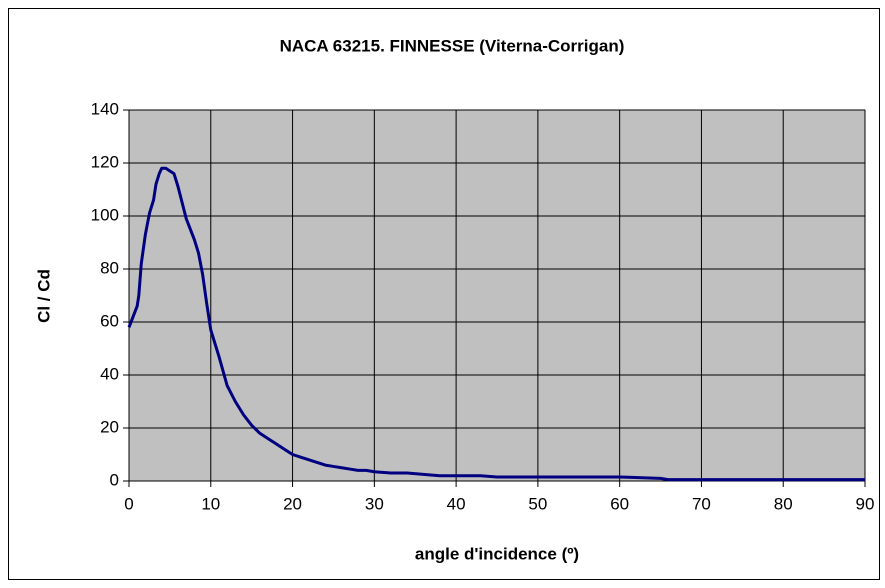 The width and height of the screenshot is (885, 588). I want to click on x-tick-label: 70, so click(701, 503).